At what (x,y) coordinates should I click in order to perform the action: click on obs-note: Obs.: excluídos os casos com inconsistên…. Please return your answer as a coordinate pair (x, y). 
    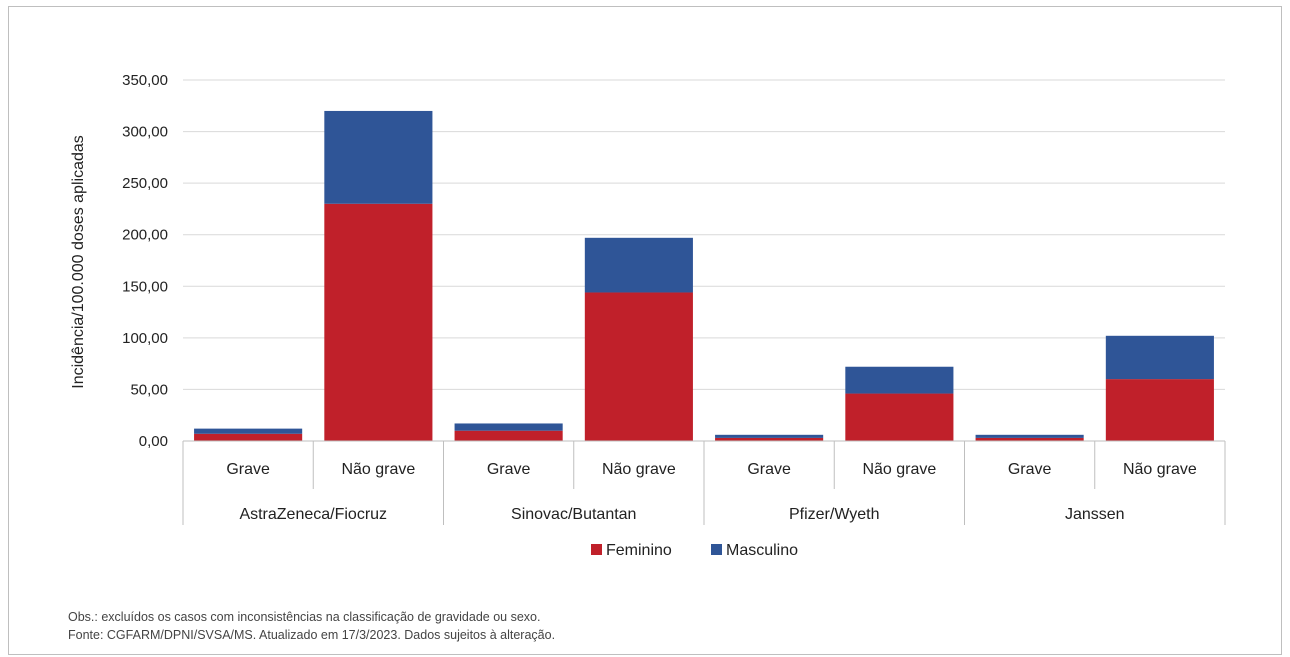
    Looking at the image, I should click on (304, 617).